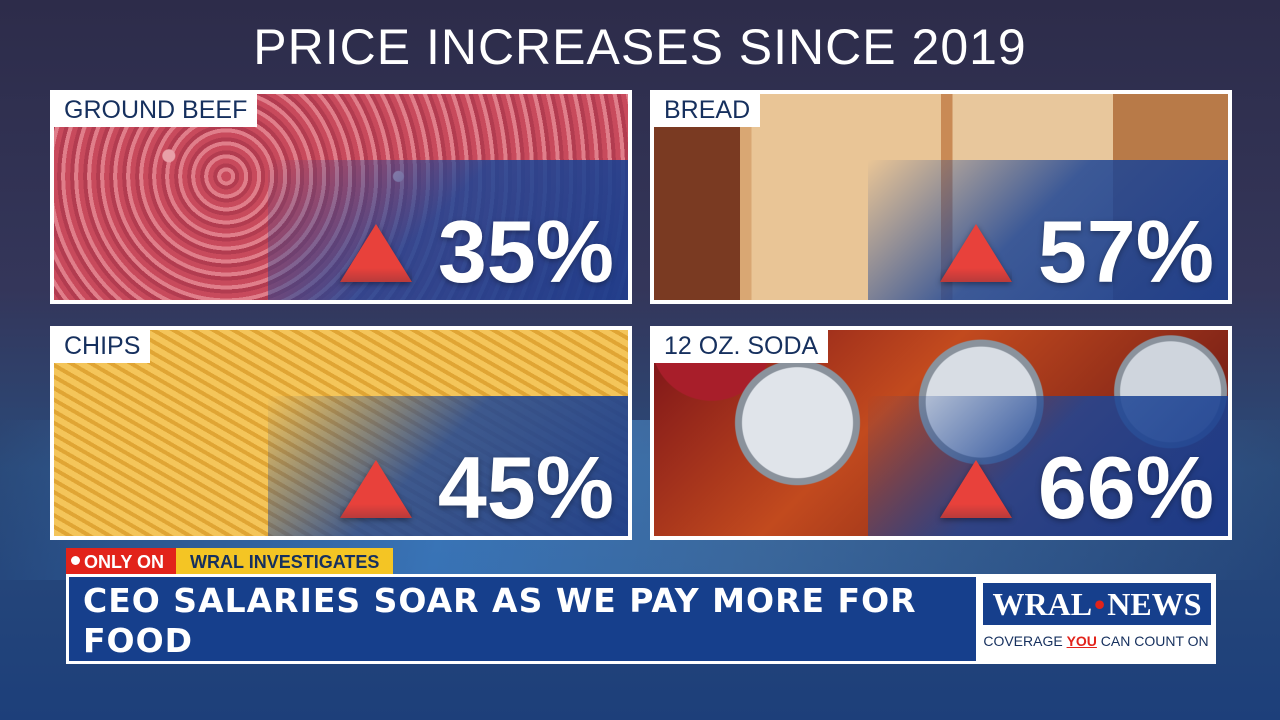  Describe the element at coordinates (741, 346) in the screenshot. I see `card-label: 12 OZ. SODA` at that location.